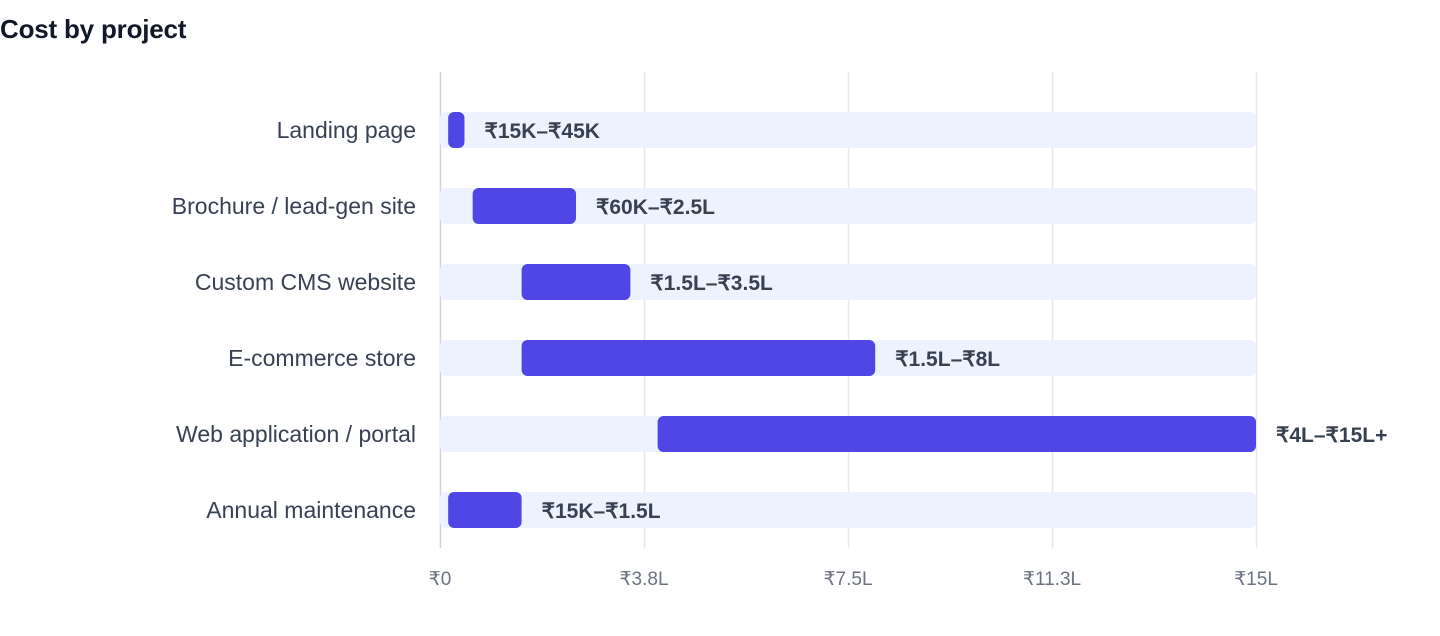 This screenshot has height=636, width=1440. I want to click on x-tick-label: ₹3.8L, so click(643, 579).